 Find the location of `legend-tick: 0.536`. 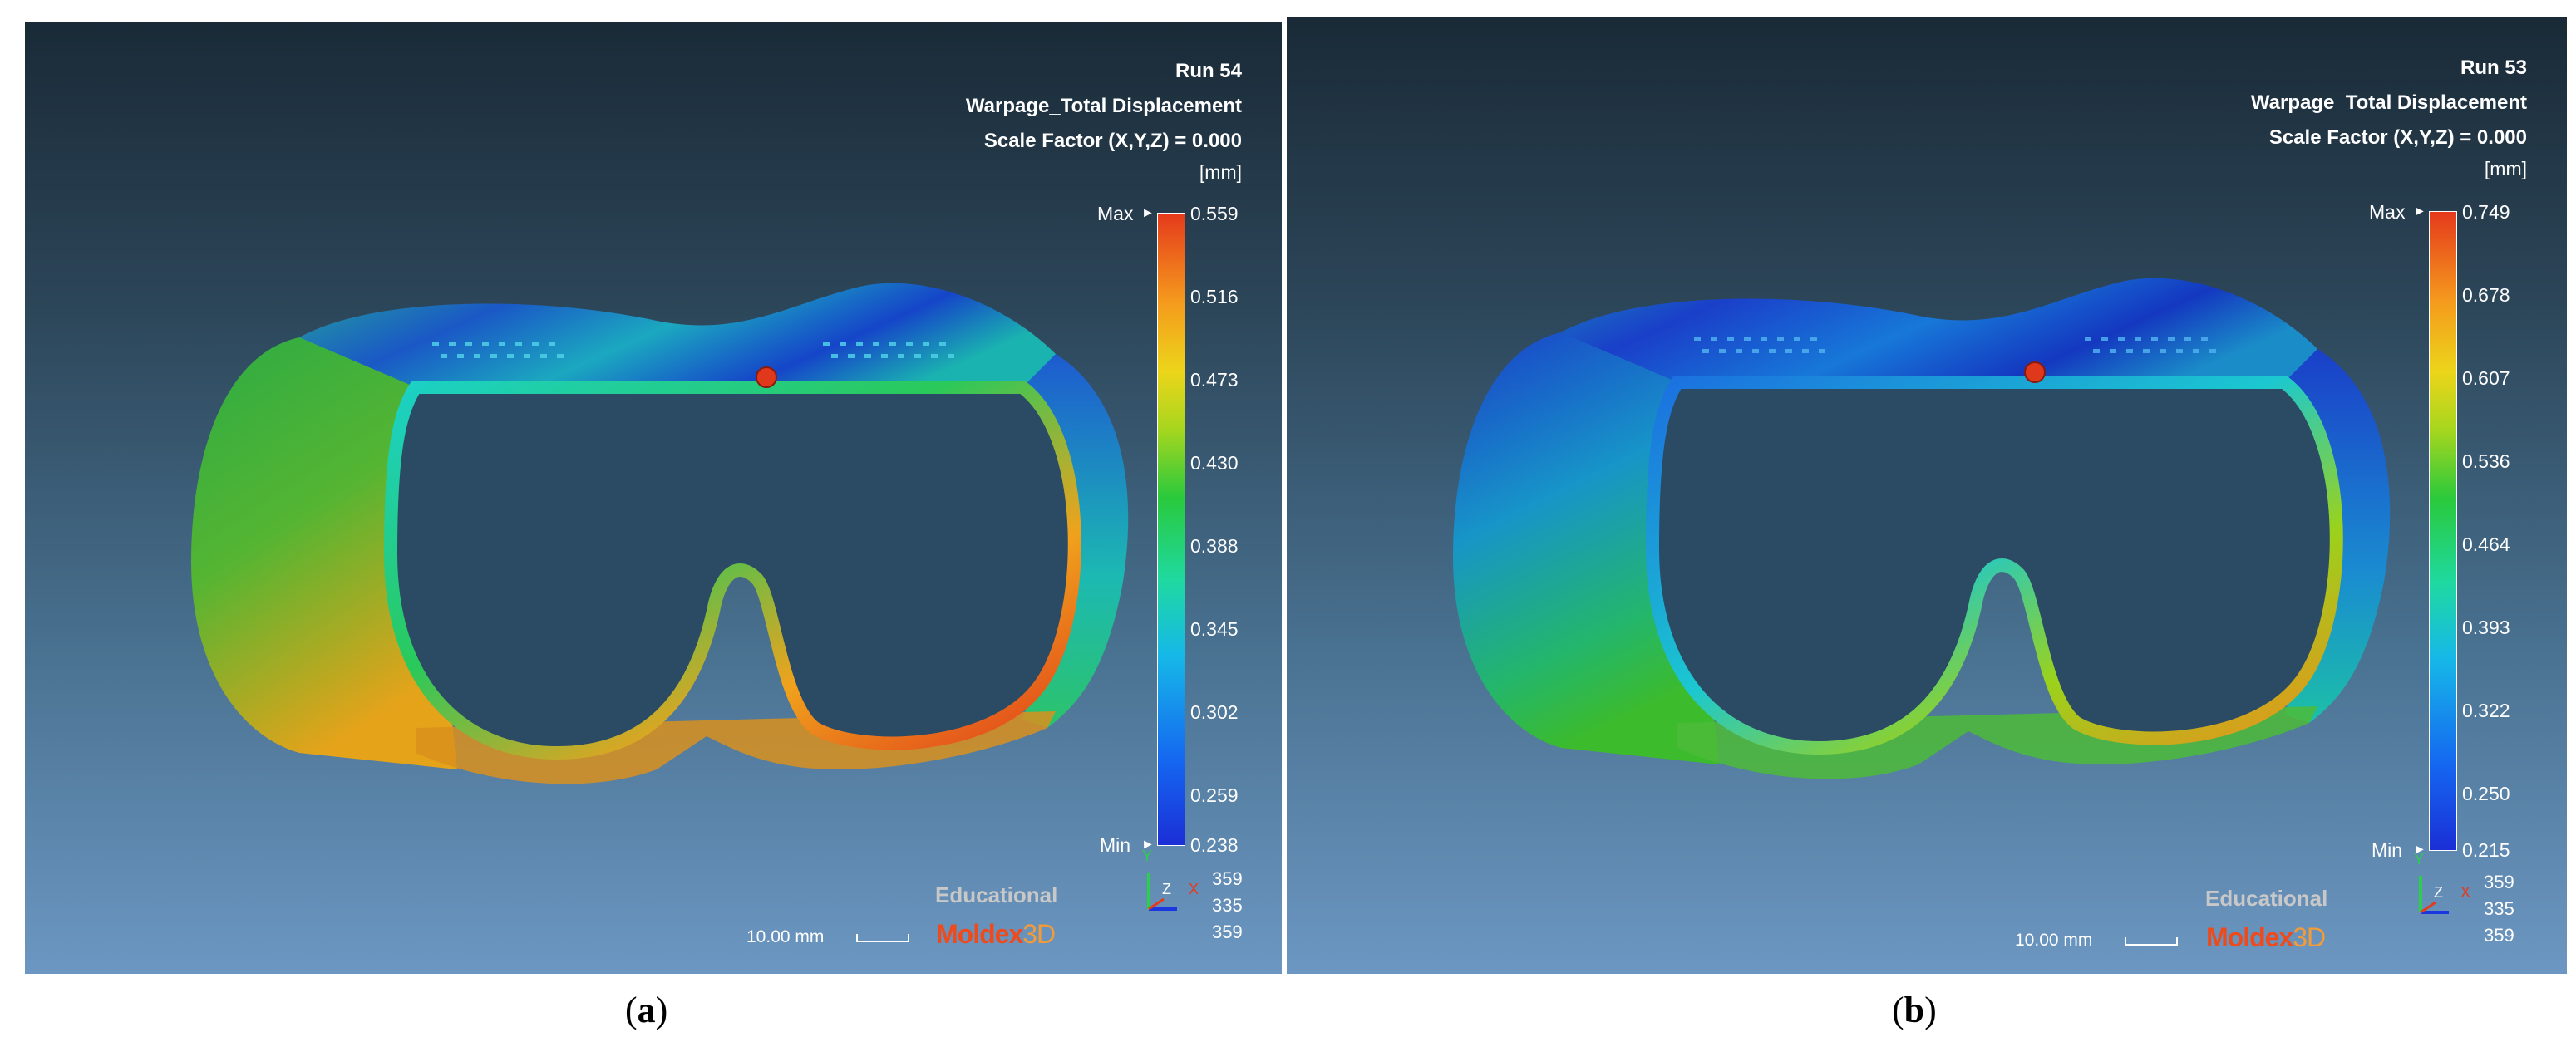

legend-tick: 0.536 is located at coordinates (2486, 461).